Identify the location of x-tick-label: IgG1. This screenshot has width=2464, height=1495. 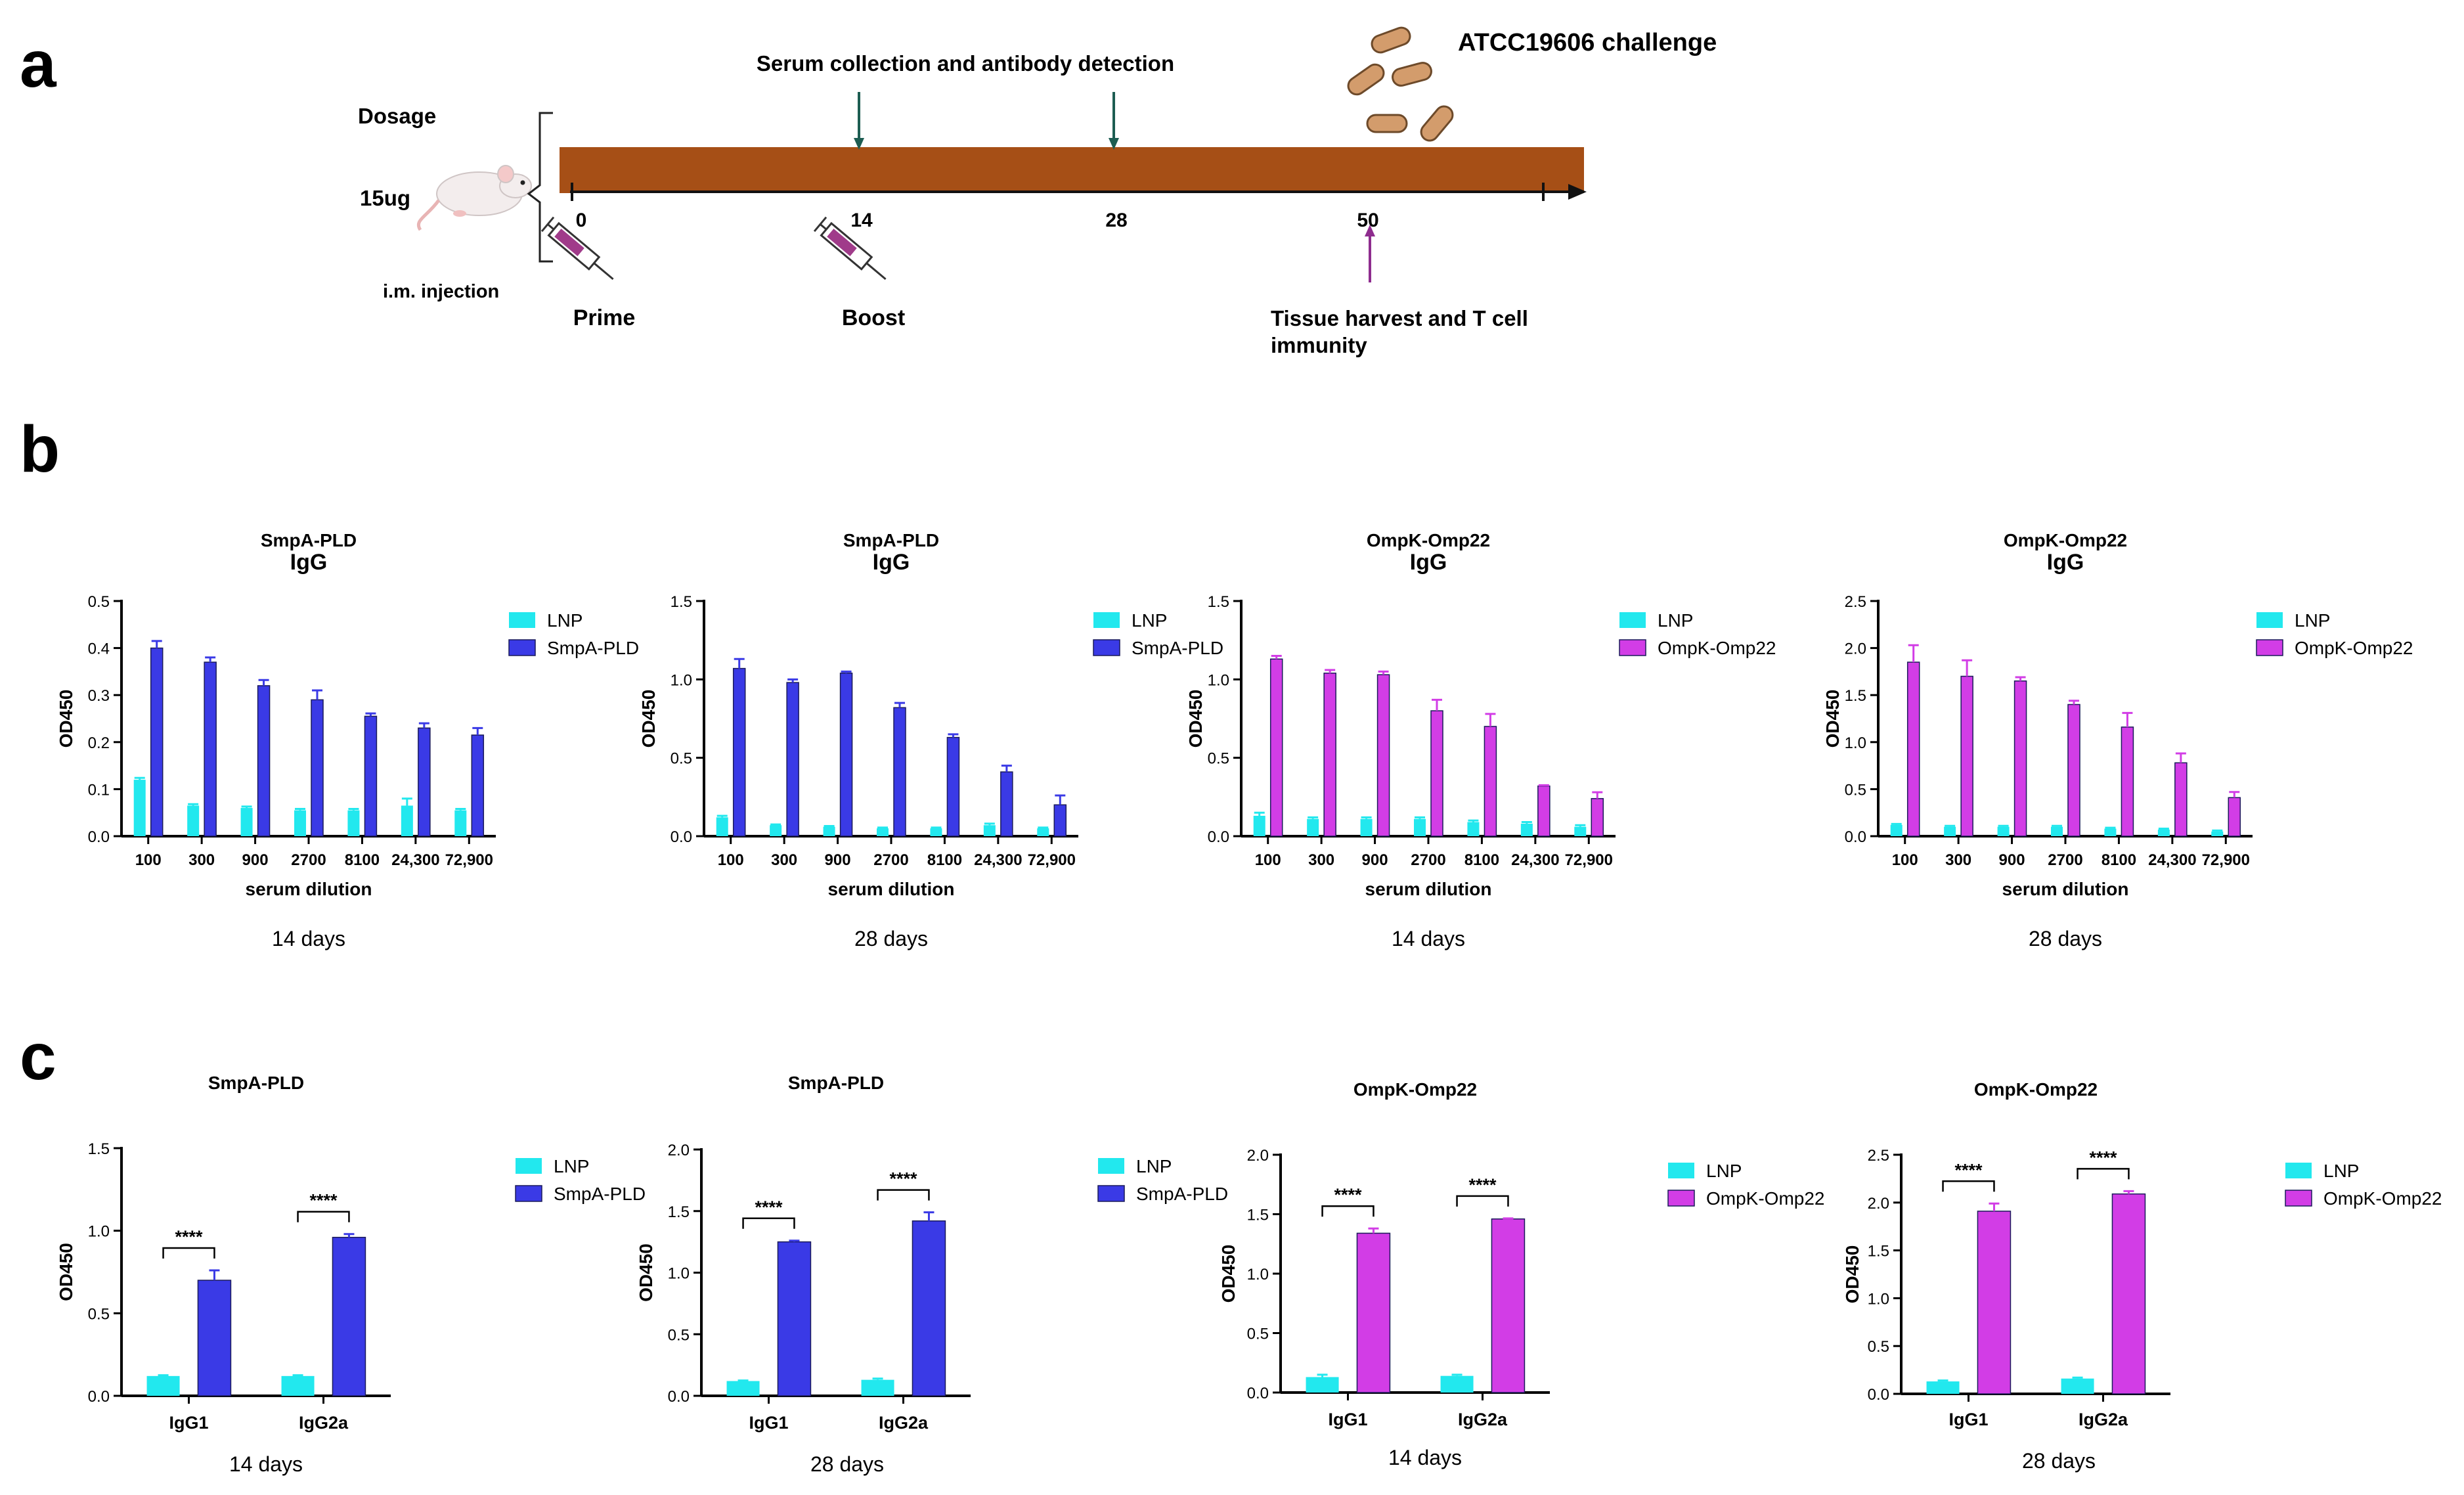
(188, 1423).